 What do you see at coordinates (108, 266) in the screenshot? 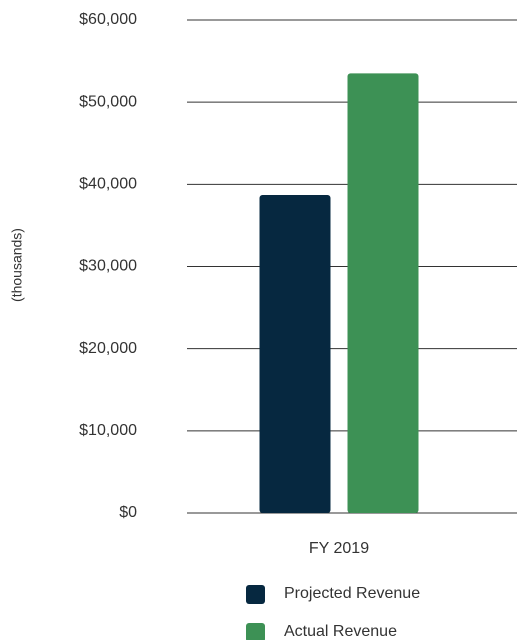
I see `y-tick-label: $30,000` at bounding box center [108, 266].